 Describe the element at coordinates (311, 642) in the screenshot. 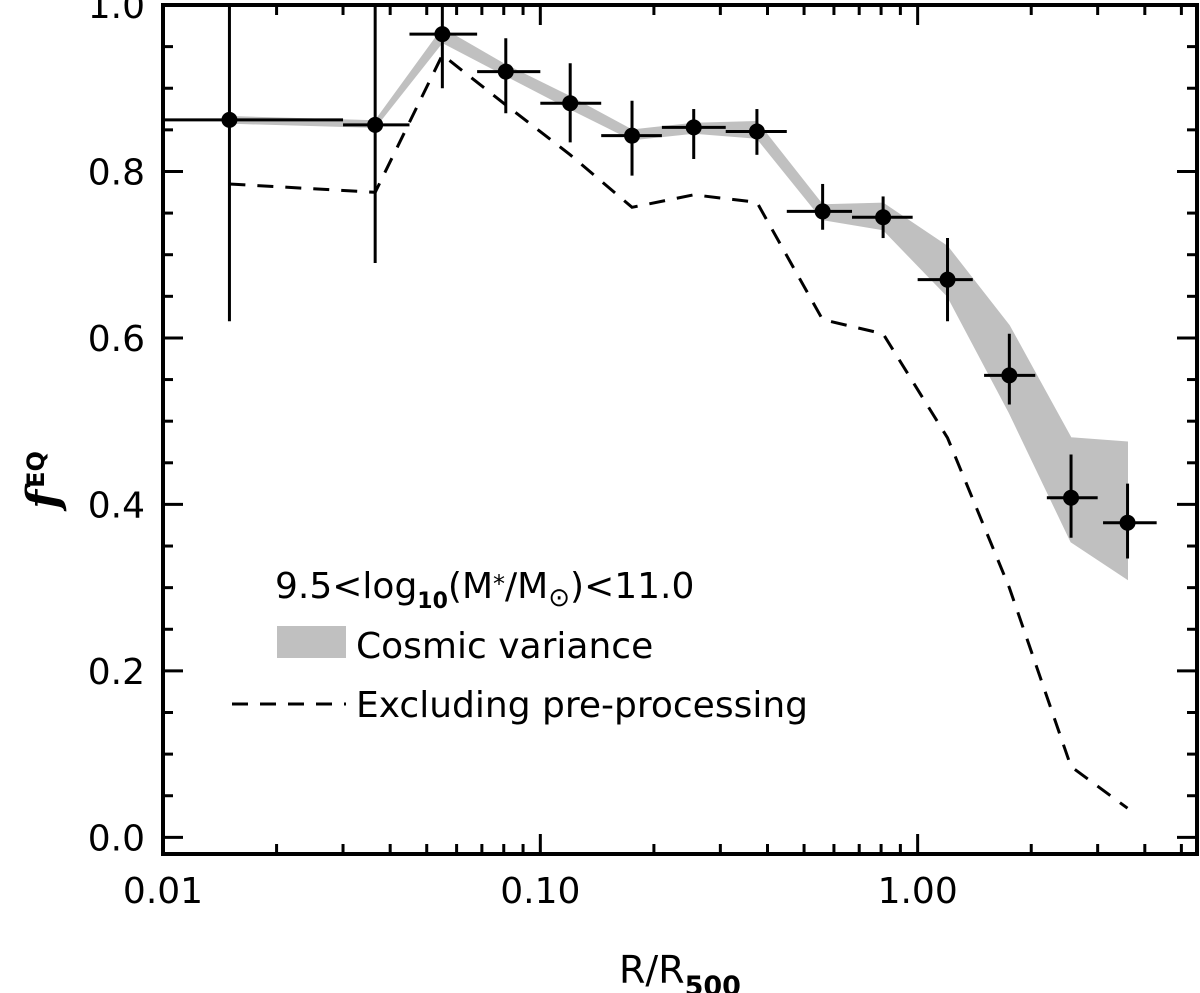

I see `legend-band-swatch` at that location.